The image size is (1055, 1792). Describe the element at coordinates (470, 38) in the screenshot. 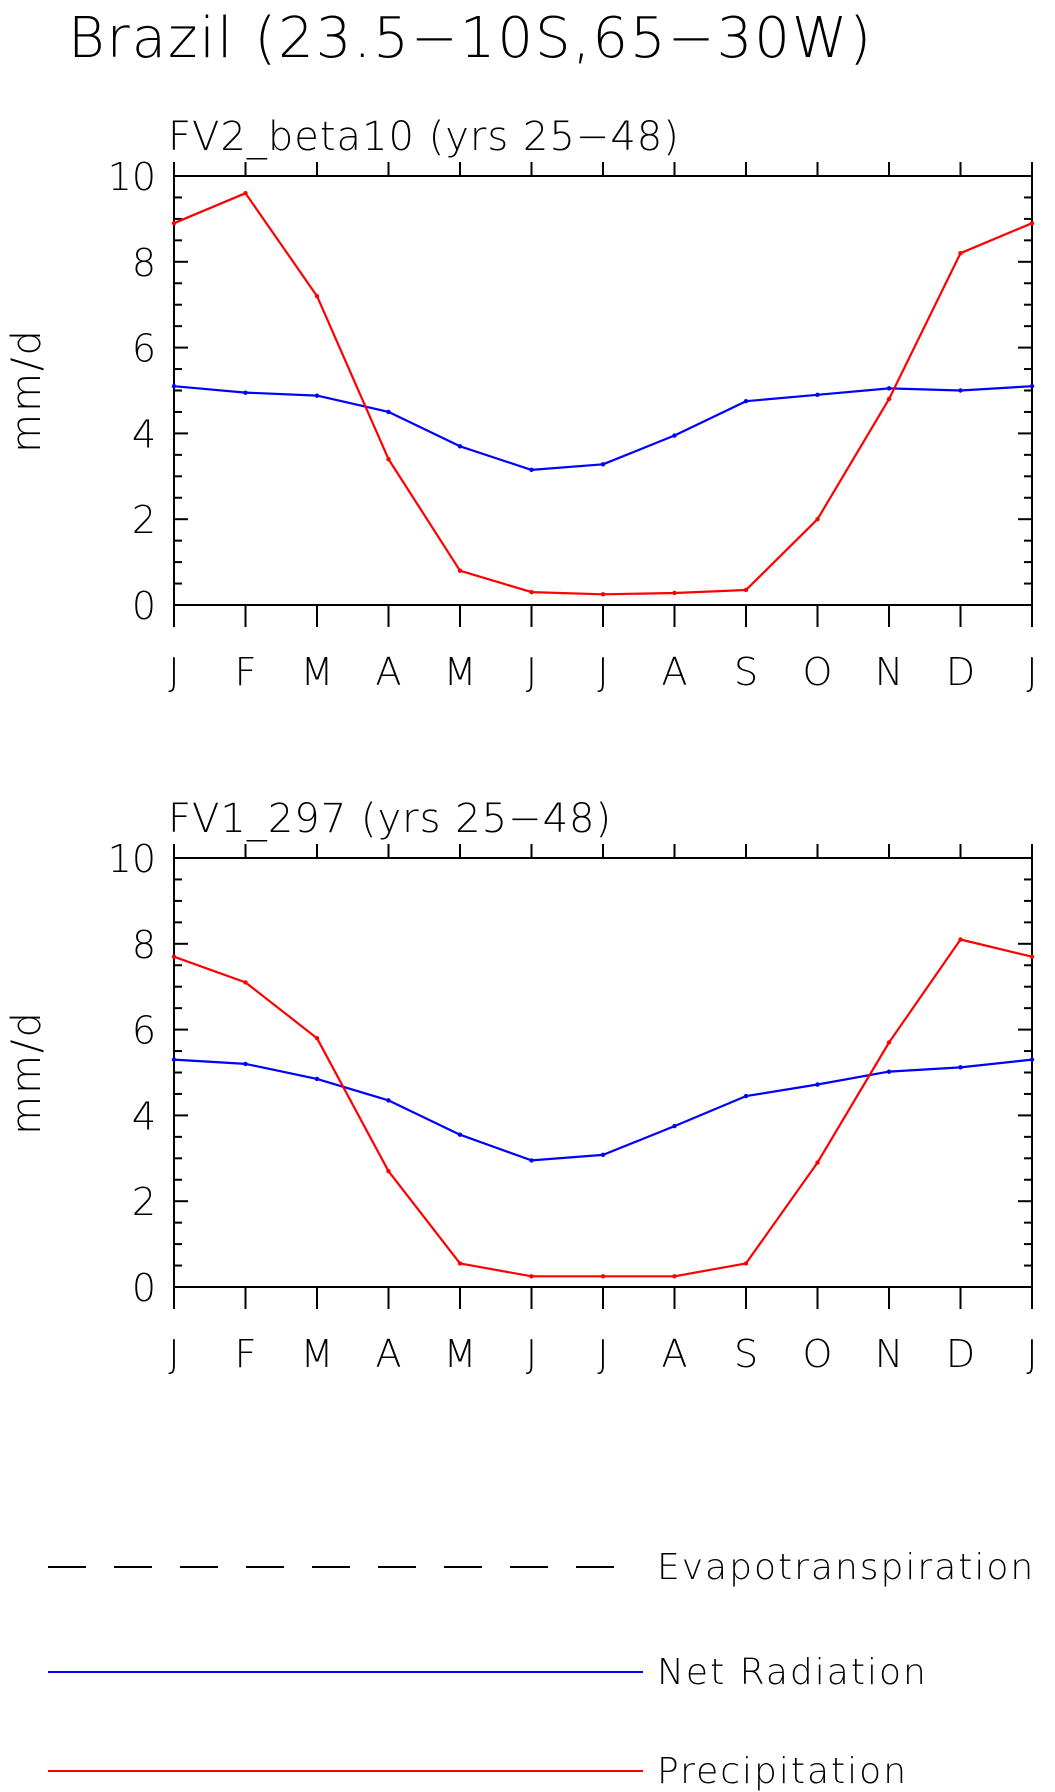

I see `figure-title: Brazil (23.5−10S,65−30W)` at that location.